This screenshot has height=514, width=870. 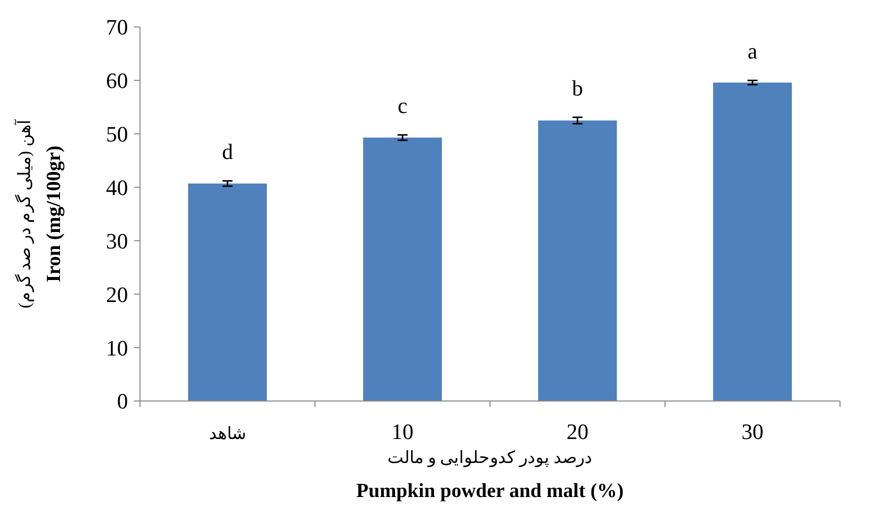 I want to click on y-tick-label: 20, so click(x=117, y=294).